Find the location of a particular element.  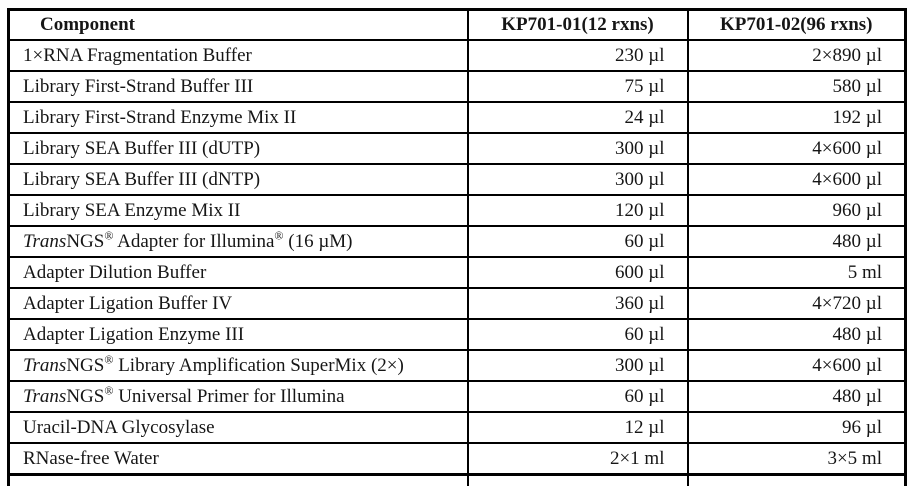

component-cell: Library First-Strand Enzyme Mix II is located at coordinates (238, 117).